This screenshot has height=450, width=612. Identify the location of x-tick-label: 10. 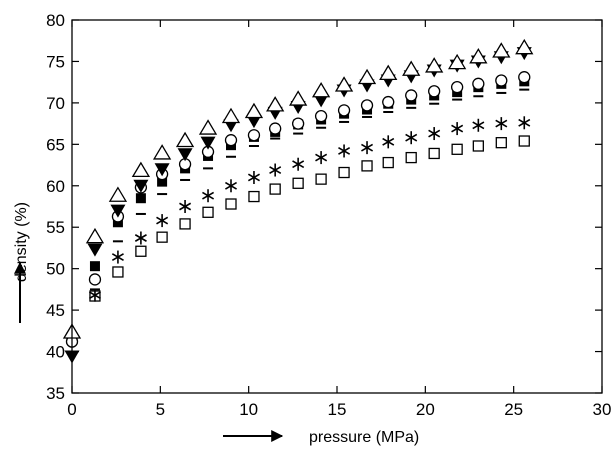
(248, 409).